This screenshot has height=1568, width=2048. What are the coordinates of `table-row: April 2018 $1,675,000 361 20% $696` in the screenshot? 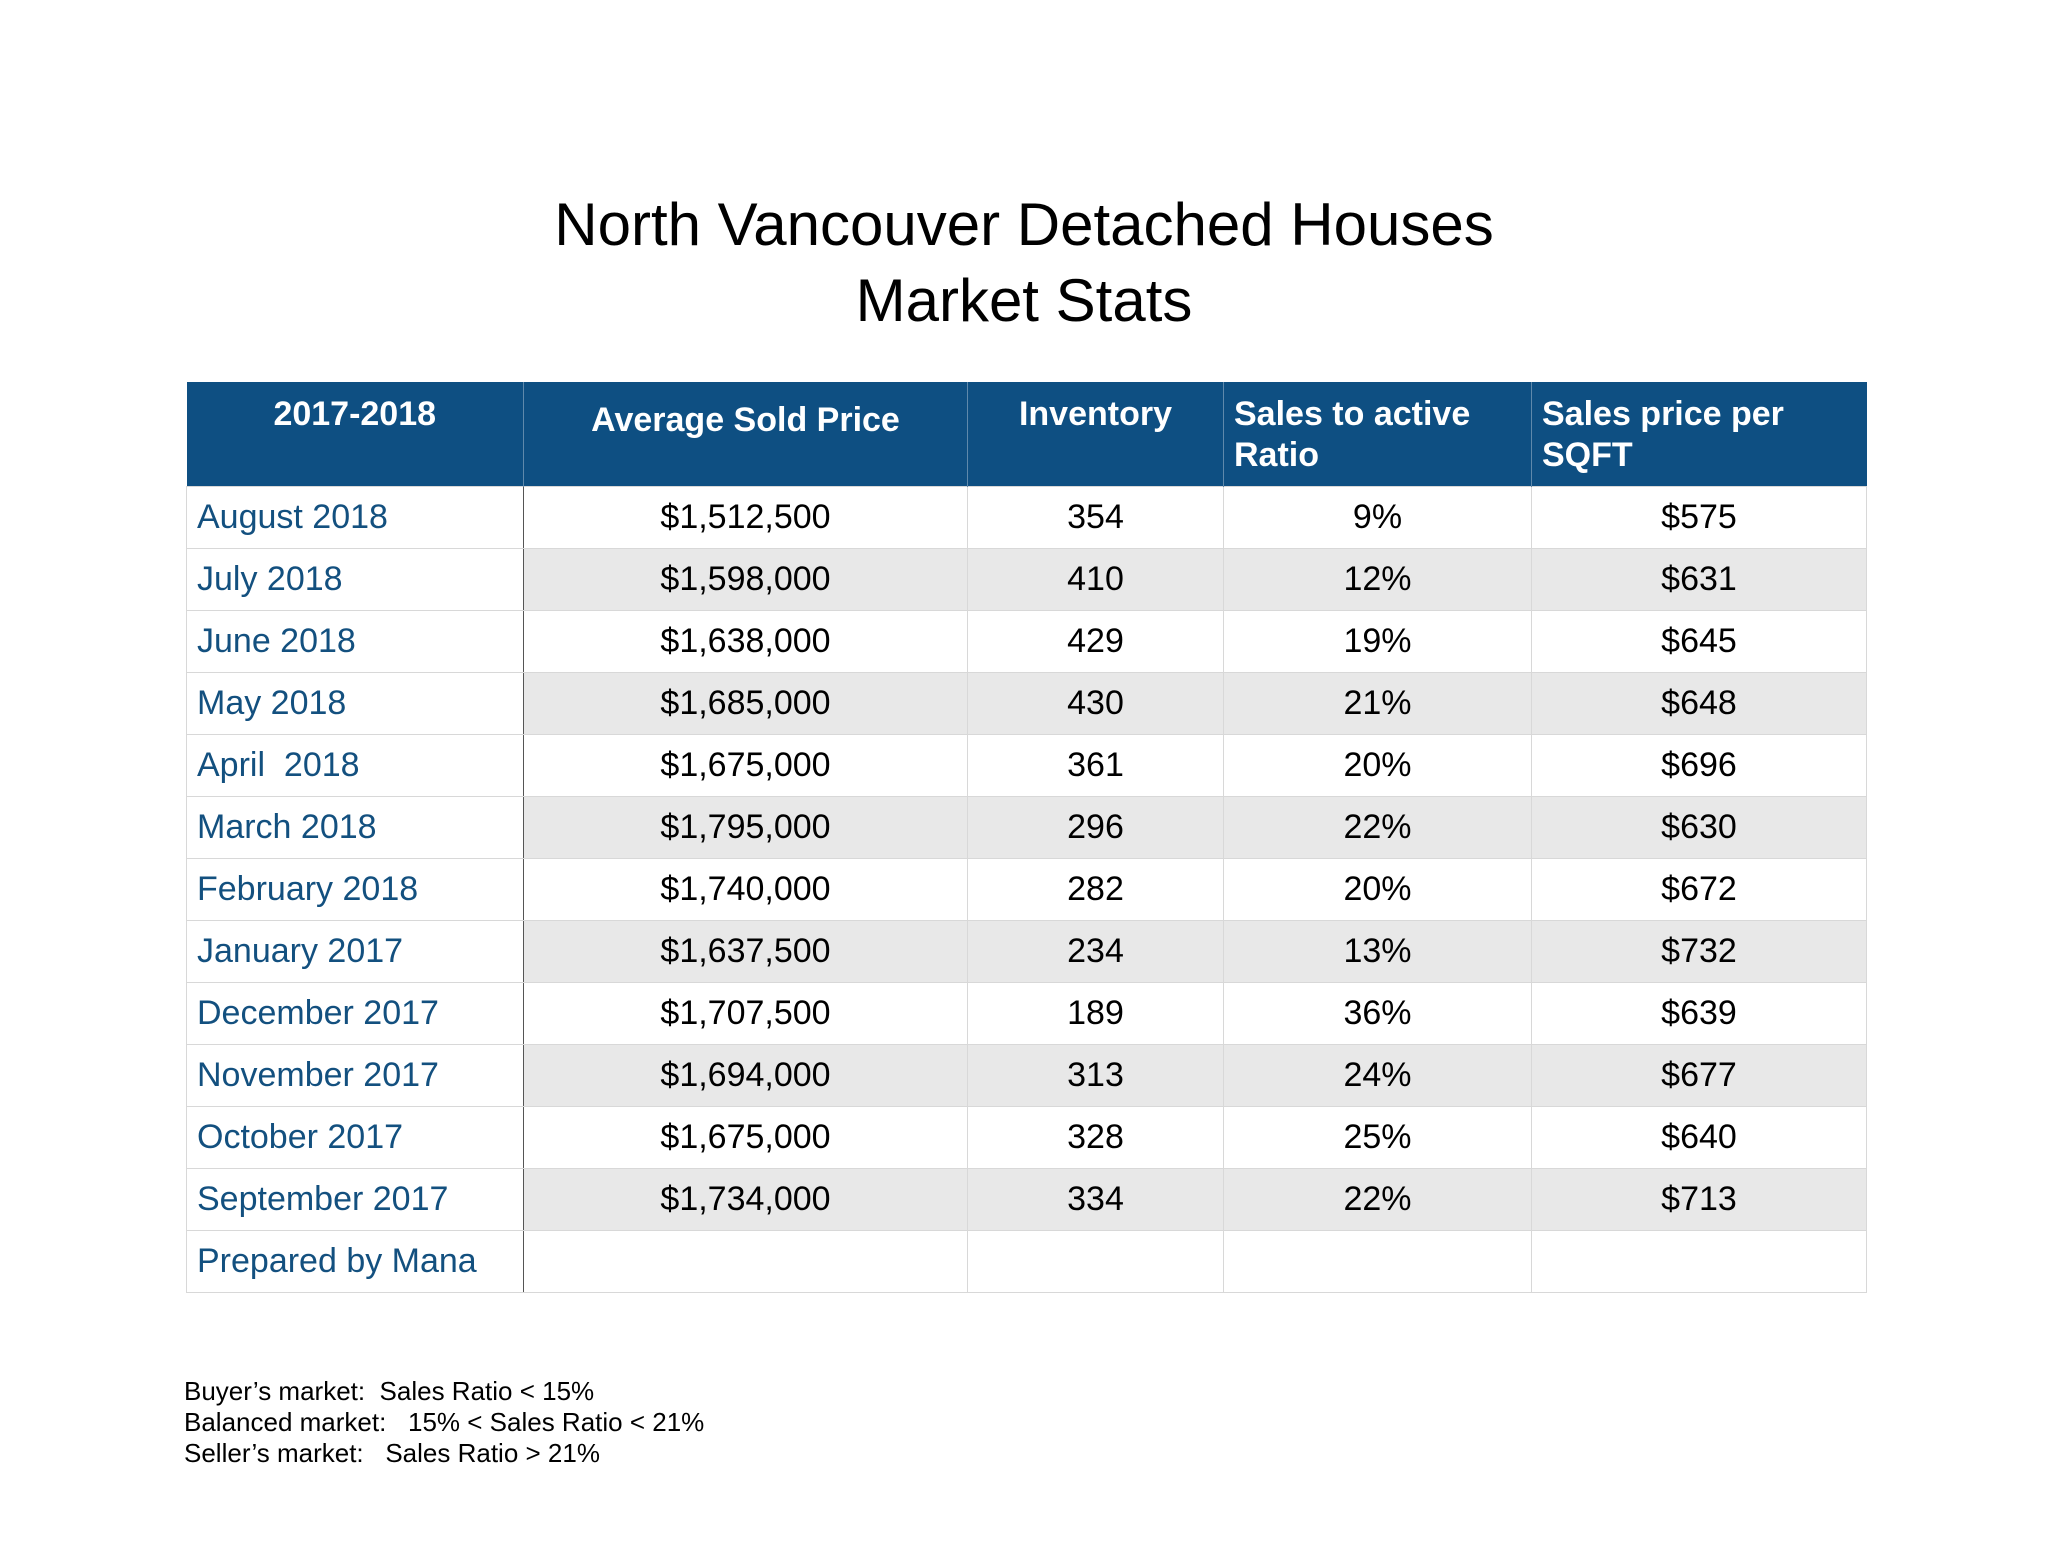 It's located at (1026, 765).